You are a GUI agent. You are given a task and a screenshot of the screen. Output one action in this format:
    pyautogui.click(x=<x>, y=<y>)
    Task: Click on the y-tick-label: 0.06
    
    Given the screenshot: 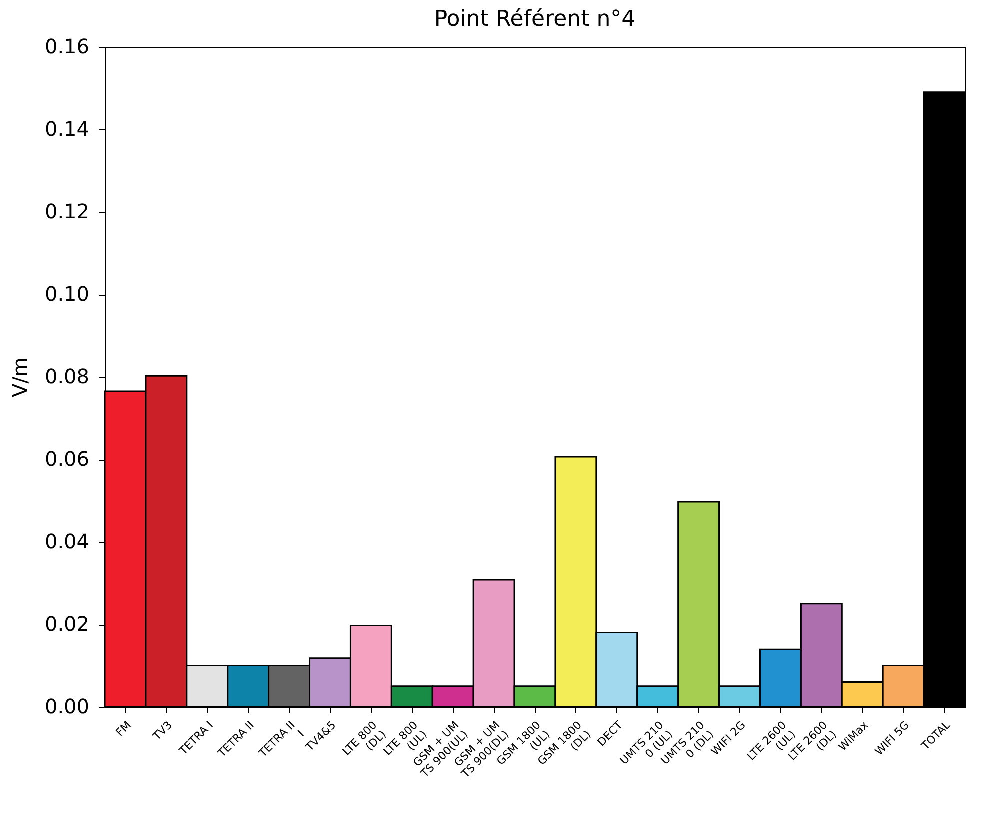 What is the action you would take?
    pyautogui.click(x=67, y=459)
    